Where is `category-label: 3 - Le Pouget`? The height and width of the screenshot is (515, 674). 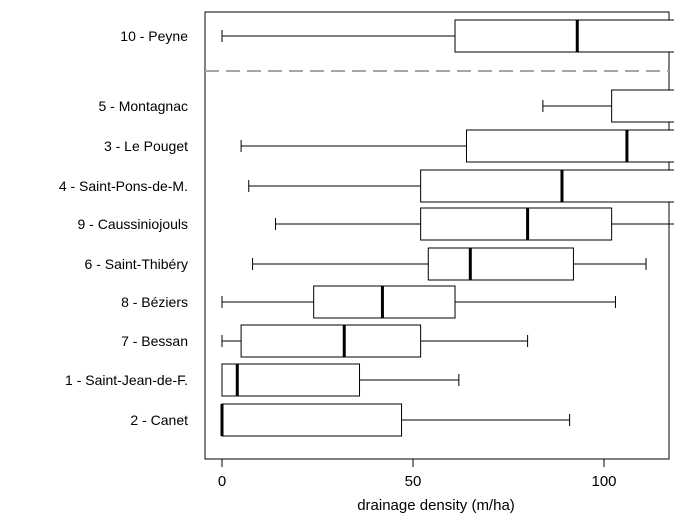
category-label: 3 - Le Pouget is located at coordinates (146, 146).